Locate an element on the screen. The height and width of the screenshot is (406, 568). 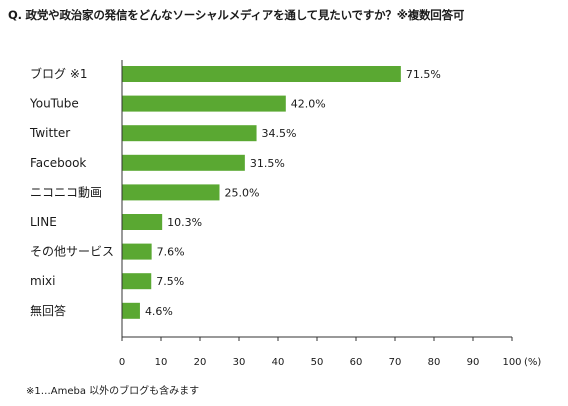
value-label: 4.6% is located at coordinates (159, 311).